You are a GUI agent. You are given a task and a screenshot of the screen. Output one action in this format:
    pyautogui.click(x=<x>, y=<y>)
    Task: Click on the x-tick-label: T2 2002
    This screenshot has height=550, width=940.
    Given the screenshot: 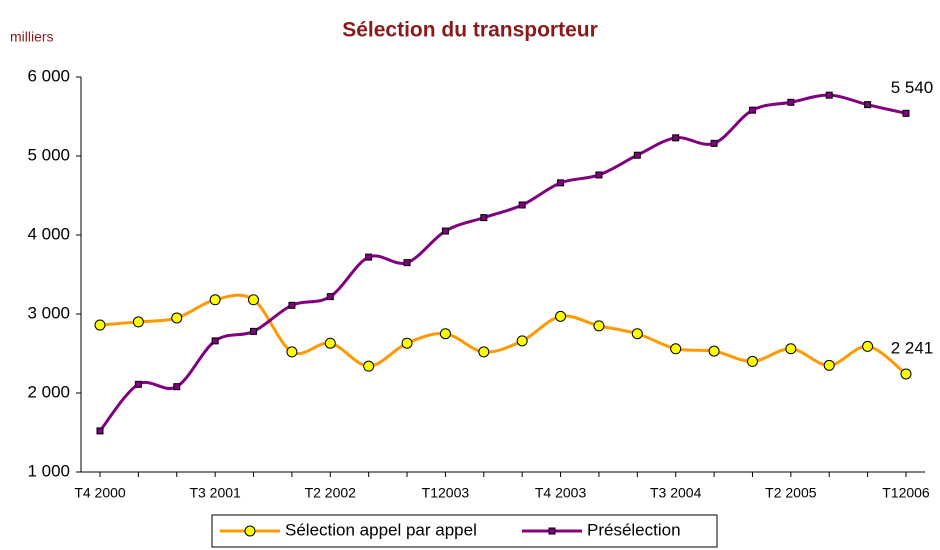 What is the action you would take?
    pyautogui.click(x=331, y=493)
    